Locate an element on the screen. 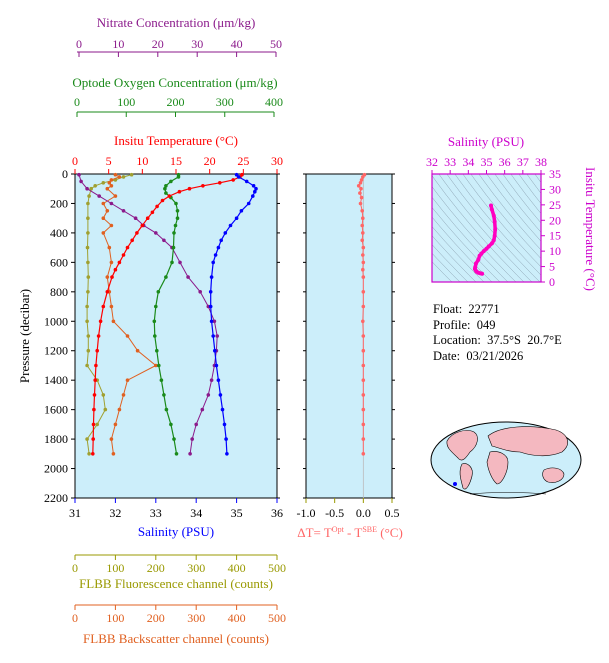 The height and width of the screenshot is (663, 609). salinity-tick-label: 32 is located at coordinates (115, 513).